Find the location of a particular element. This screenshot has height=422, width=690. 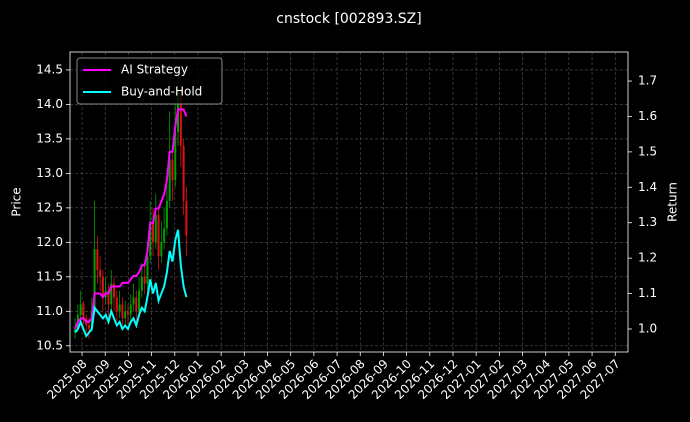

y2-tick-label: 1.4 is located at coordinates (647, 187).